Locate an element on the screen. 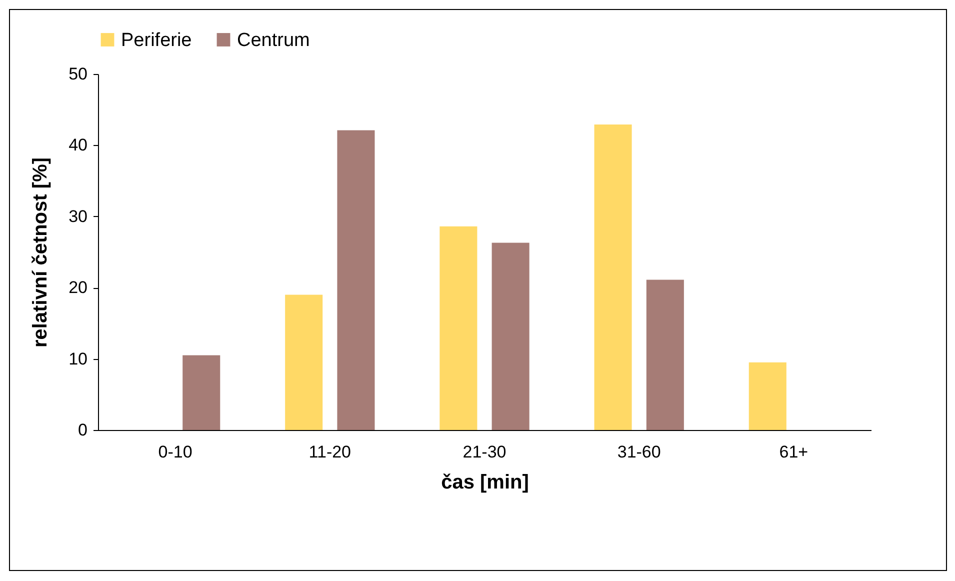 The width and height of the screenshot is (955, 581). x-axis-title: čas [min] is located at coordinates (485, 483).